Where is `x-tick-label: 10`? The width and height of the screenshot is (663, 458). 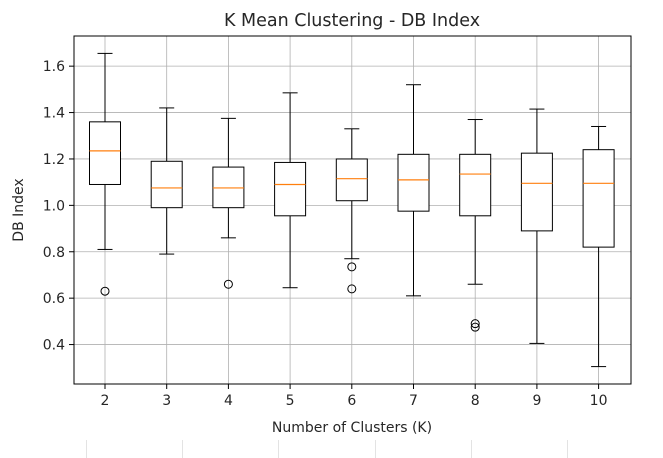
x-tick-label: 10 is located at coordinates (599, 401).